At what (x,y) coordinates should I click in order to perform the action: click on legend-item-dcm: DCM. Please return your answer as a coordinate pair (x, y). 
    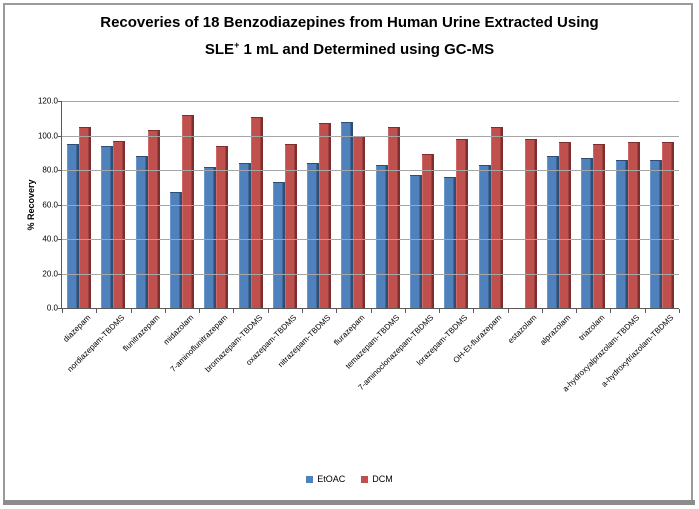
    Looking at the image, I should click on (377, 479).